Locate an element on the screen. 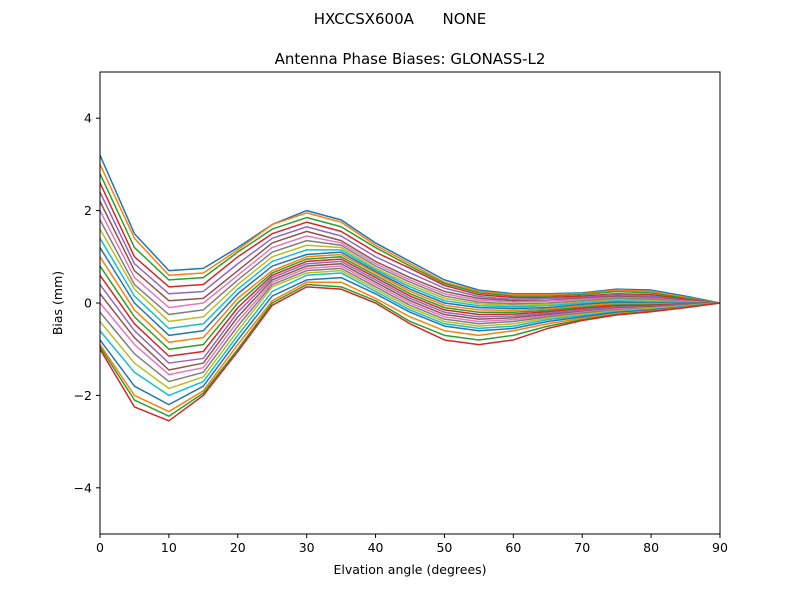 The height and width of the screenshot is (604, 800). y-tick-label: 0 is located at coordinates (88, 303).